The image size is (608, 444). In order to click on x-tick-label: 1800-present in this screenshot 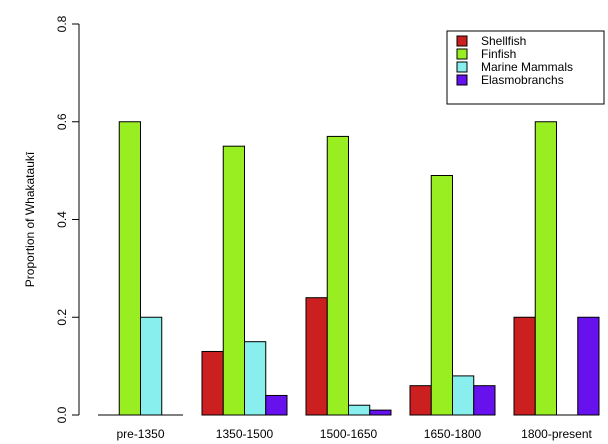, I will do `click(556, 434)`.